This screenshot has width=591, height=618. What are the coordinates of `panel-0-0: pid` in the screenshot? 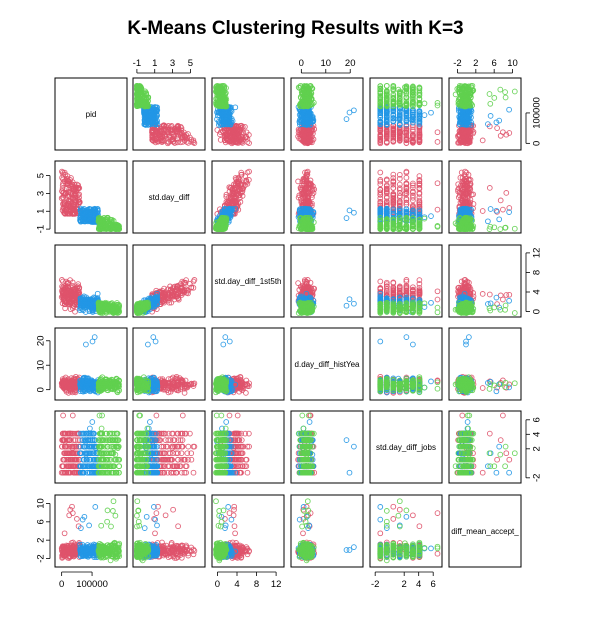 It's located at (91, 114).